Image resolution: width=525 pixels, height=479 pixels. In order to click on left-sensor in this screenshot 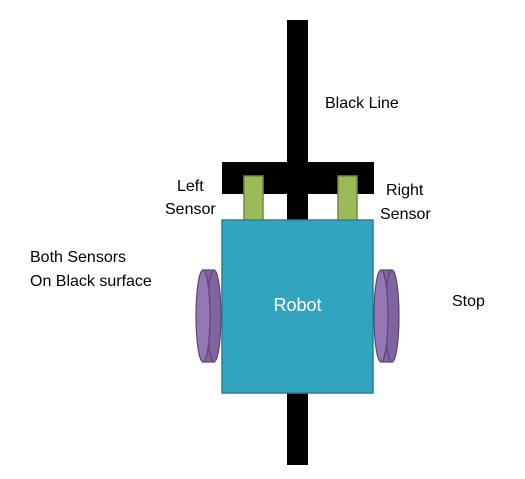, I will do `click(253, 199)`.